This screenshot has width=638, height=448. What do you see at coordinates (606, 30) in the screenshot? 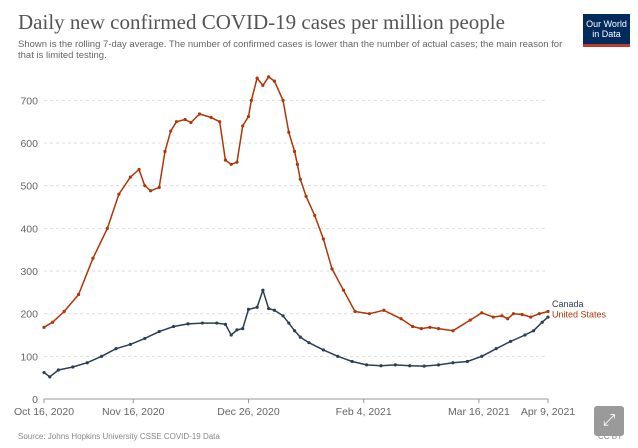
I see `owid-logo: Our World in Data` at bounding box center [606, 30].